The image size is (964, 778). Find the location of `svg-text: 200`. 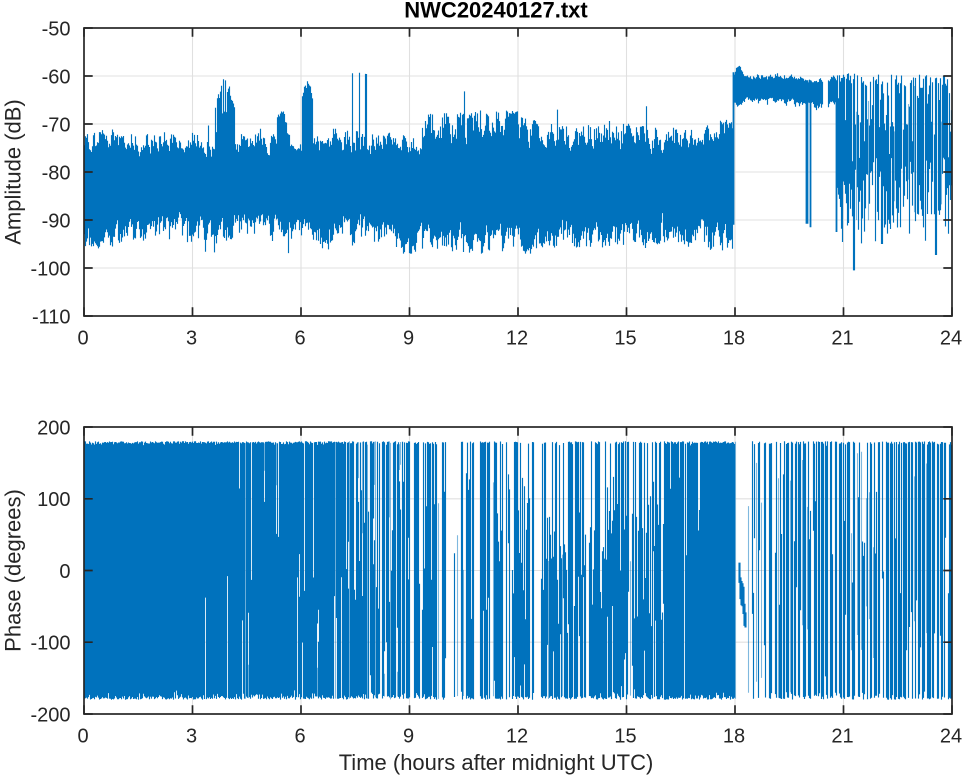

svg-text: 200 is located at coordinates (53, 428).